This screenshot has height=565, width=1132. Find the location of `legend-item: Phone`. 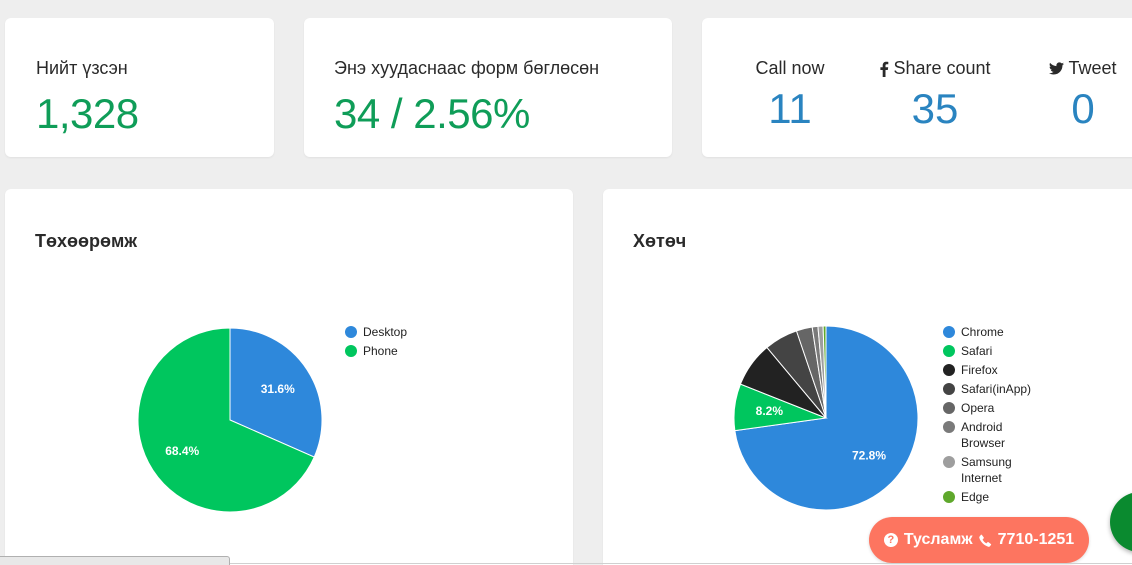

legend-item: Phone is located at coordinates (394, 351).